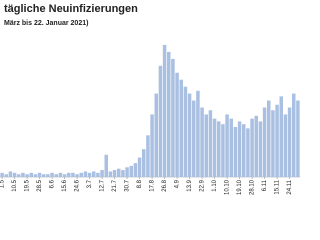 The width and height of the screenshot is (320, 240). Describe the element at coordinates (228, 187) in the screenshot. I see `x-tick-label: 10.10` at that location.